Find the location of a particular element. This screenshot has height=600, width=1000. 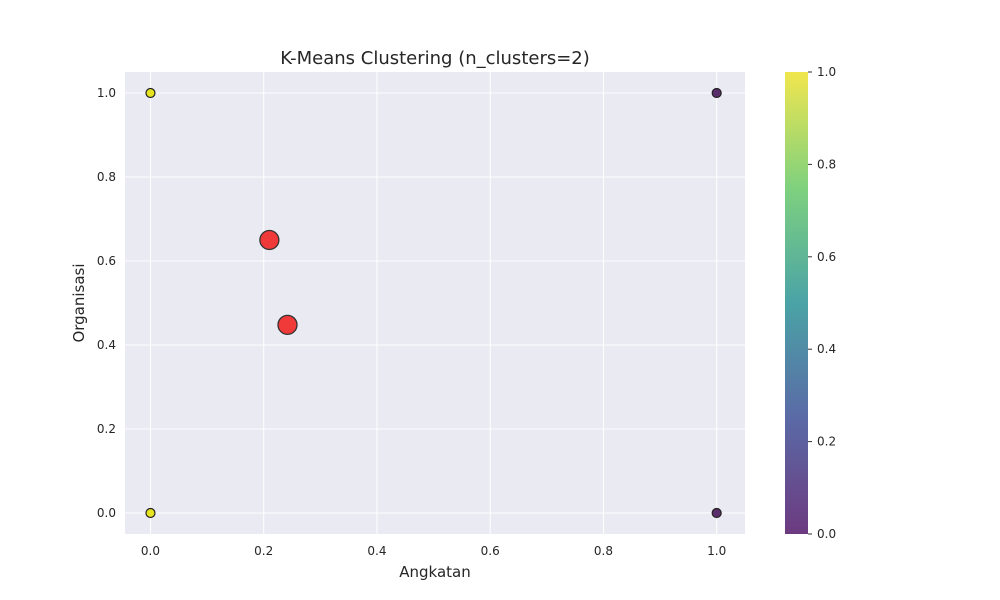

y-tick-label: 0.6 is located at coordinates (106, 261).